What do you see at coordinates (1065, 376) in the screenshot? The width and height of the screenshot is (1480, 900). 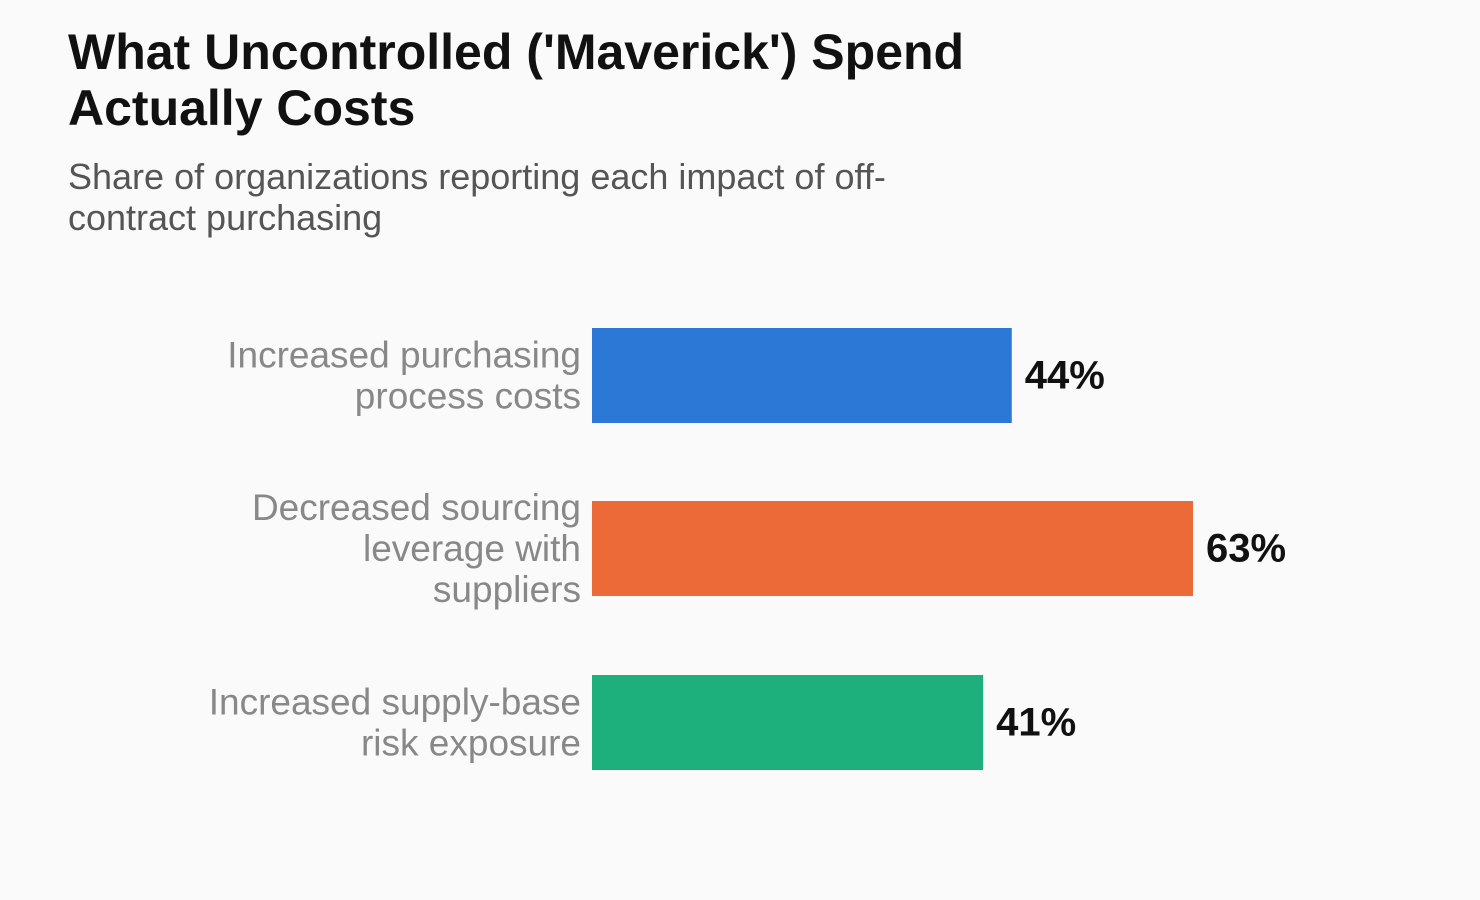 I see `value-label-1: 44%` at bounding box center [1065, 376].